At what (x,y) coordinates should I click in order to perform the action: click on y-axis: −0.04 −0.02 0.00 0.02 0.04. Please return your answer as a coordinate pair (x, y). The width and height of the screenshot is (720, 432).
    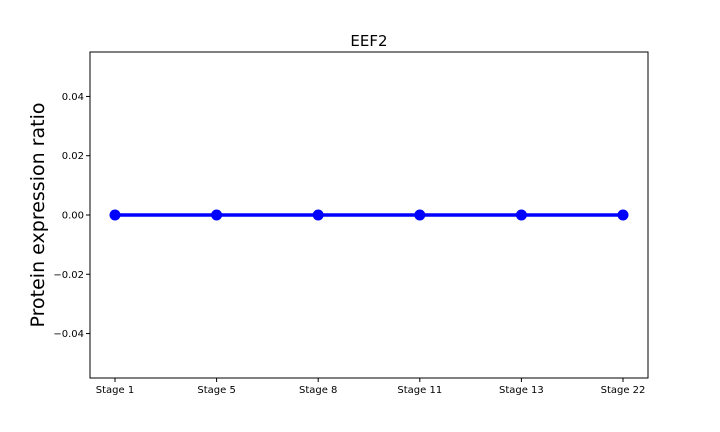
    Looking at the image, I should click on (71, 216).